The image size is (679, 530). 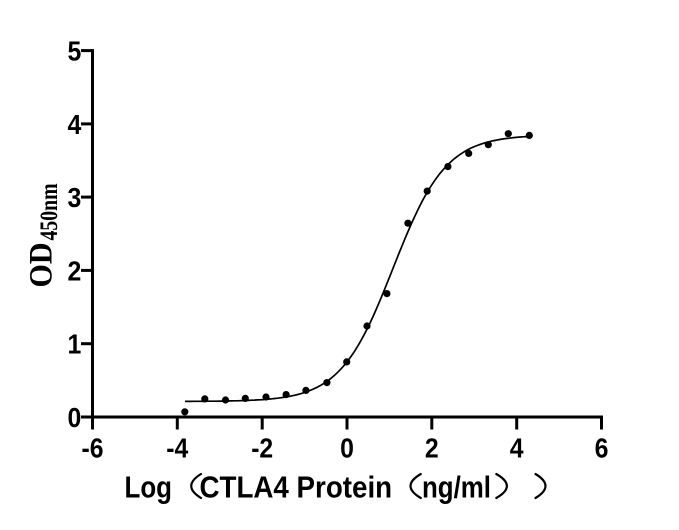 What do you see at coordinates (75, 344) in the screenshot?
I see `svg-text: 1` at bounding box center [75, 344].